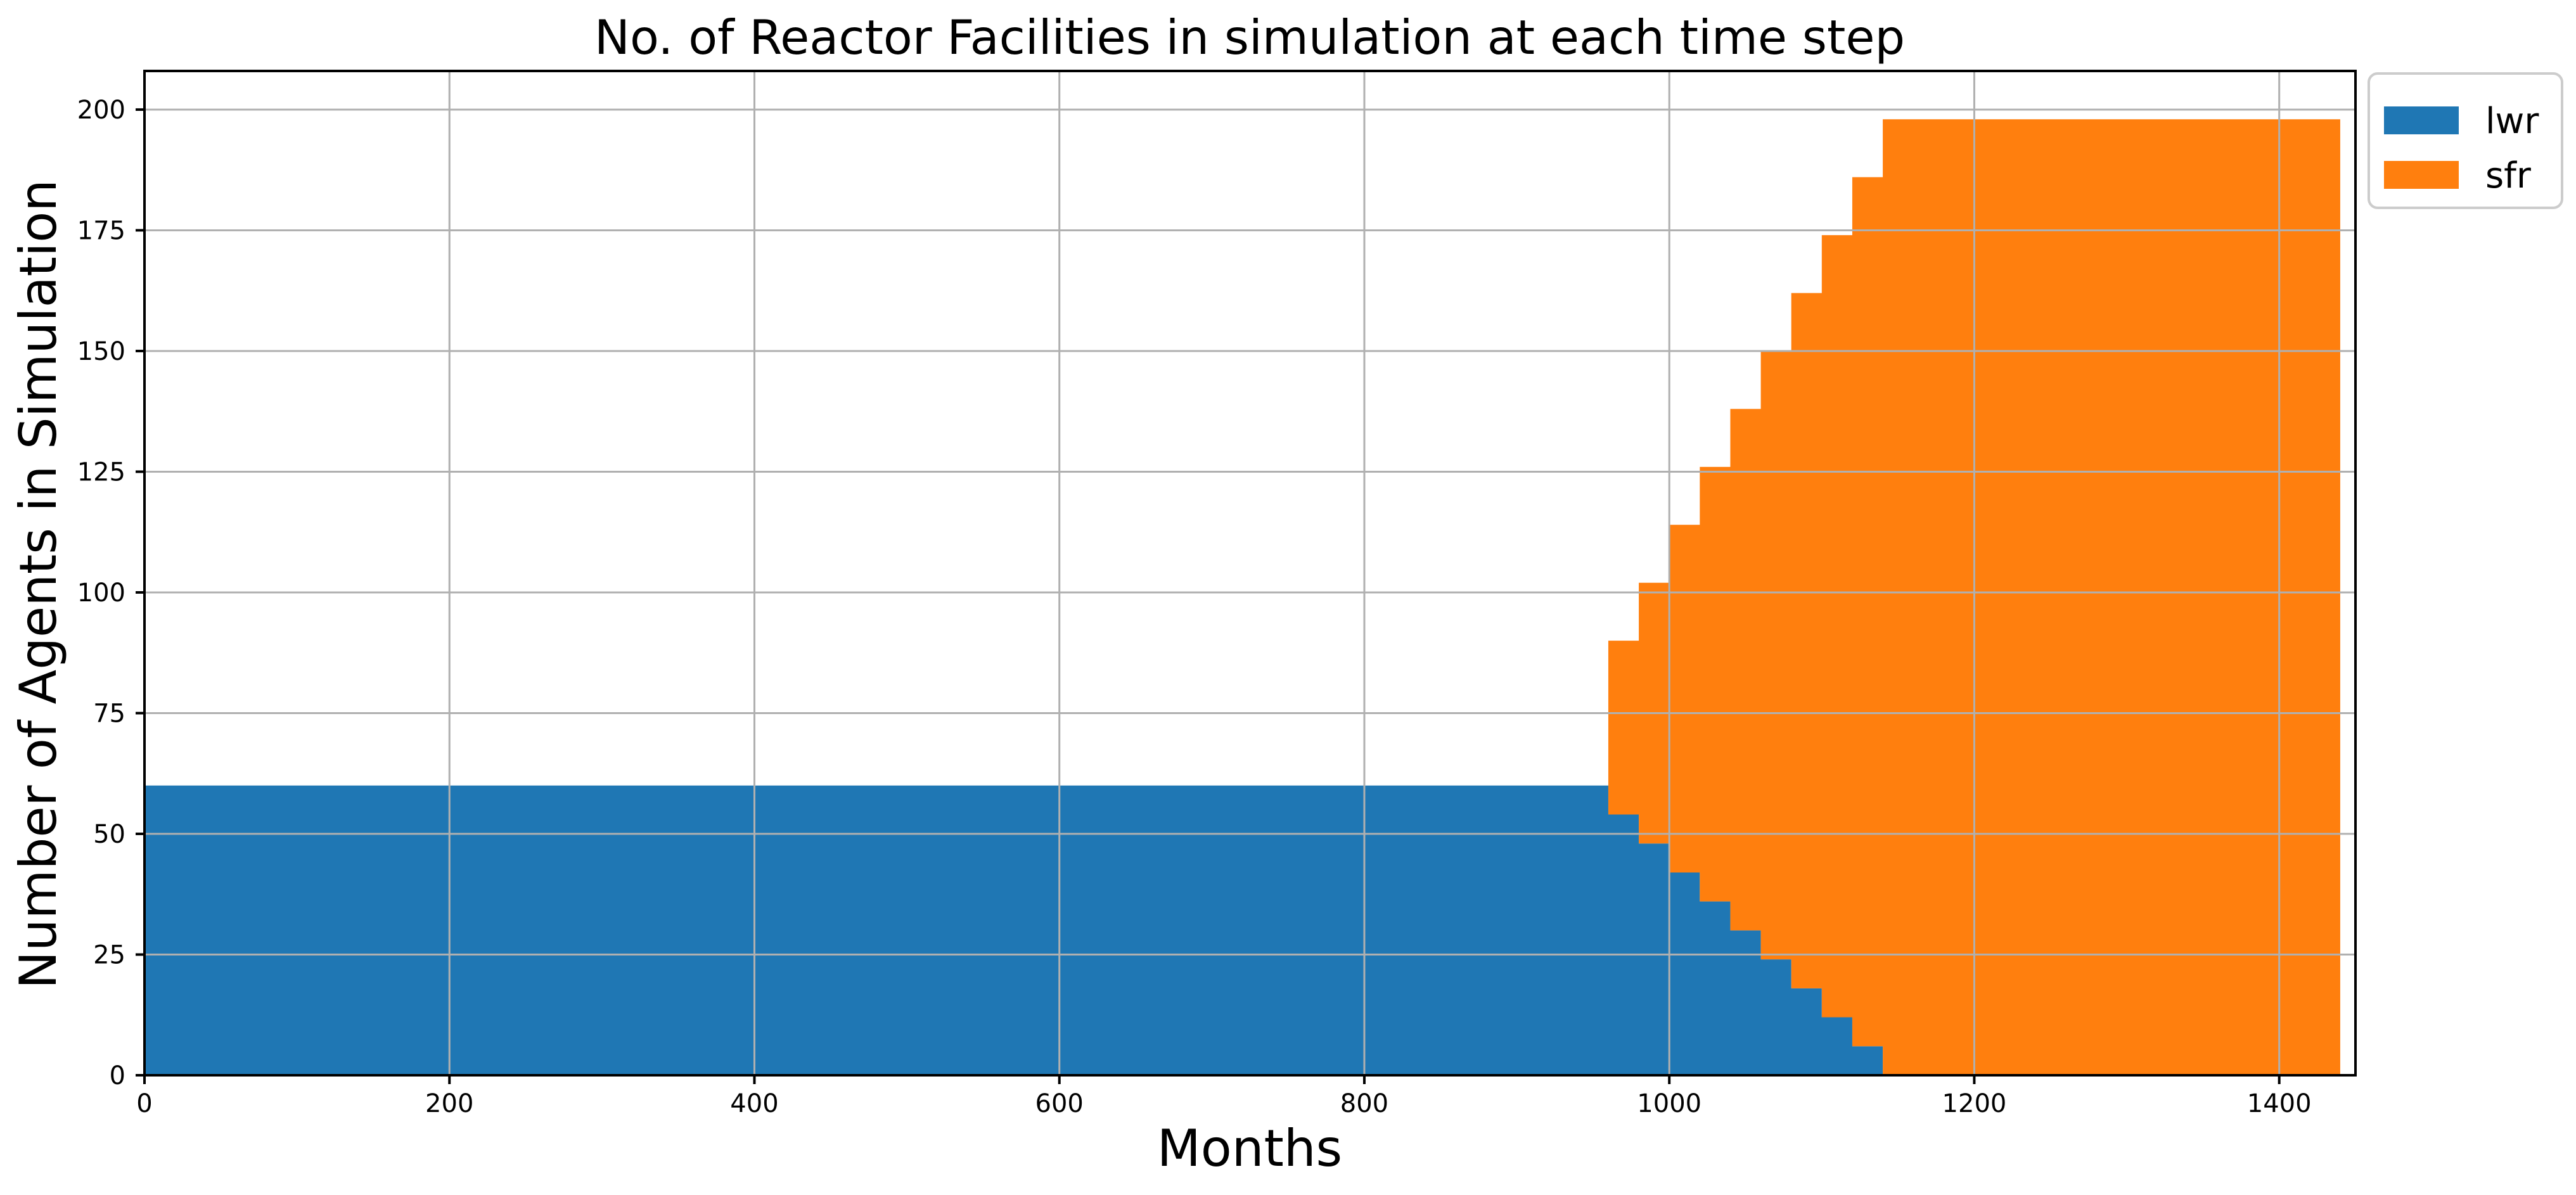 The image size is (2576, 1195). I want to click on y-tick-label: 50, so click(109, 834).